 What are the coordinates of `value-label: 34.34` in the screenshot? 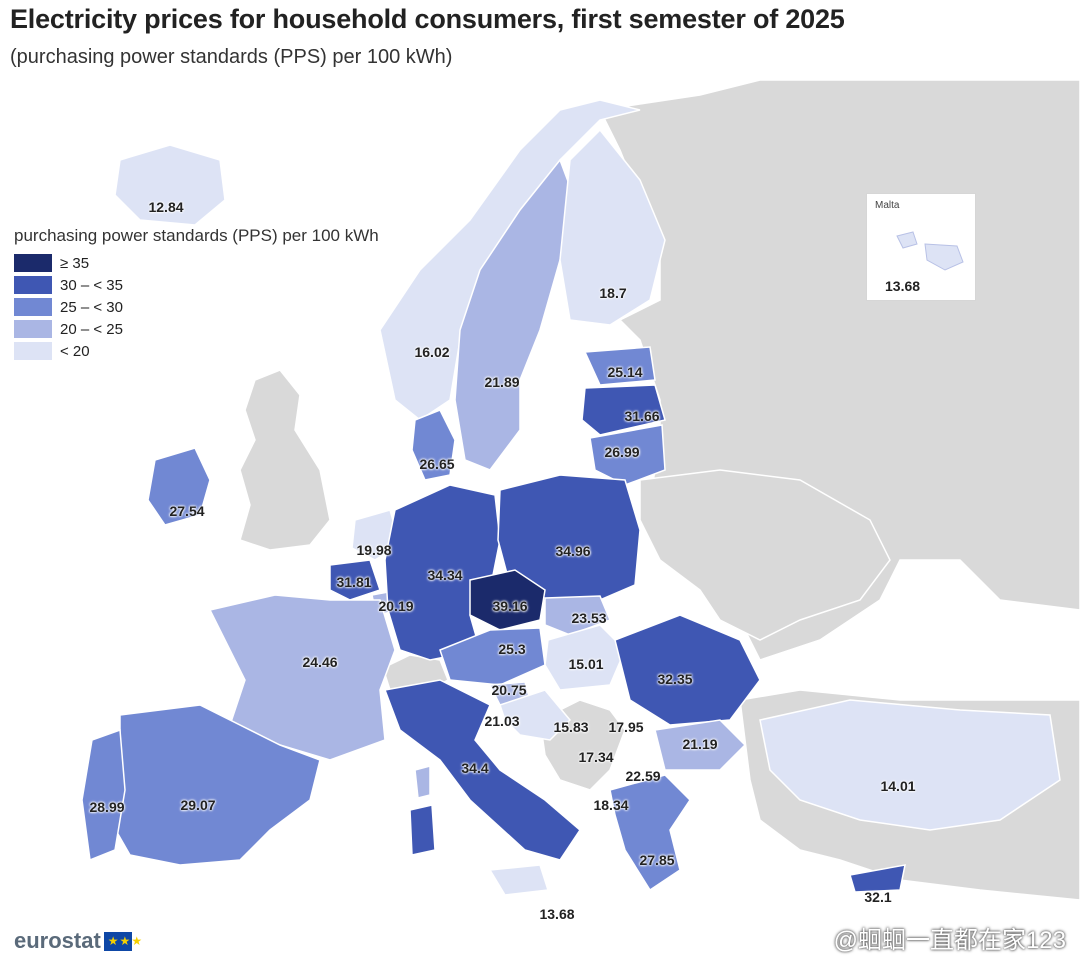 It's located at (445, 575).